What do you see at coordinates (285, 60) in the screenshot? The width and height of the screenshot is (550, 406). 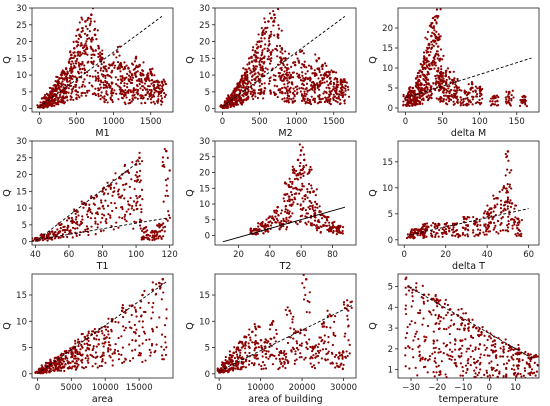 I see `axes-frame` at bounding box center [285, 60].